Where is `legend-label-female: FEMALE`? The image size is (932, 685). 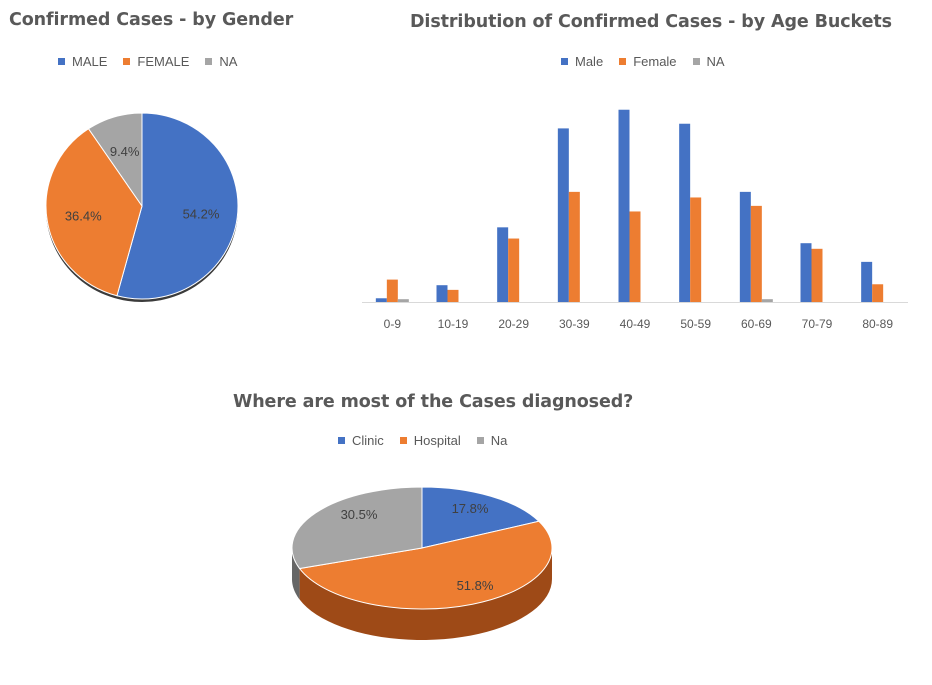 legend-label-female: FEMALE is located at coordinates (163, 61).